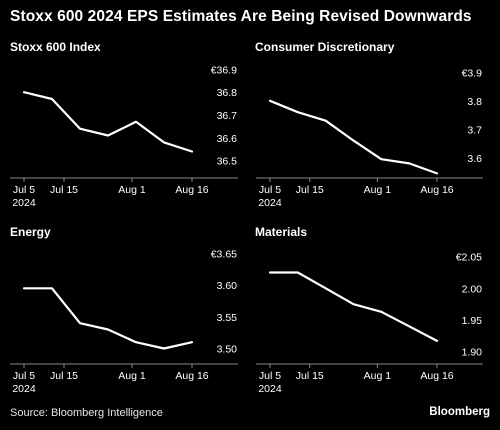 The height and width of the screenshot is (430, 500). Describe the element at coordinates (55, 47) in the screenshot. I see `panel-title-stoxx-600-index: Stoxx 600 Index` at that location.